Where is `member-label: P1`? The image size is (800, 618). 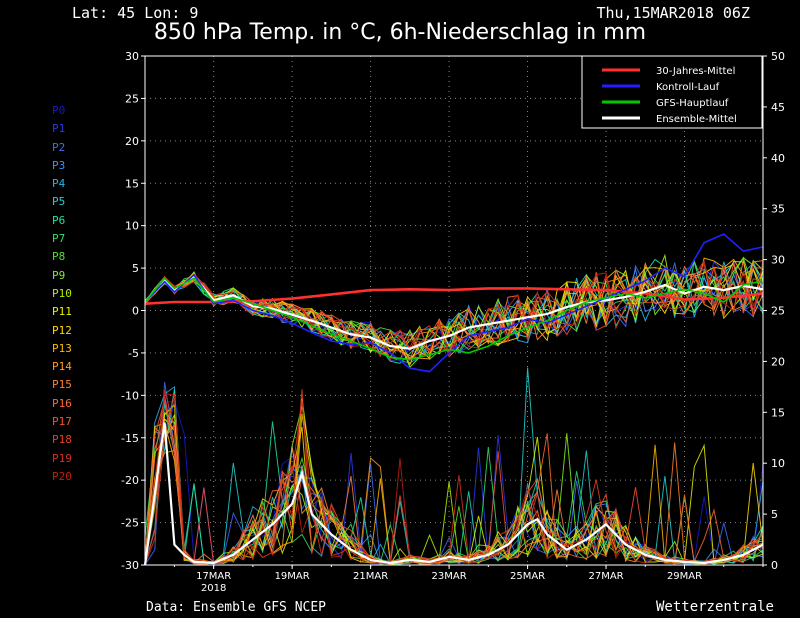 member-label: P1 is located at coordinates (59, 129).